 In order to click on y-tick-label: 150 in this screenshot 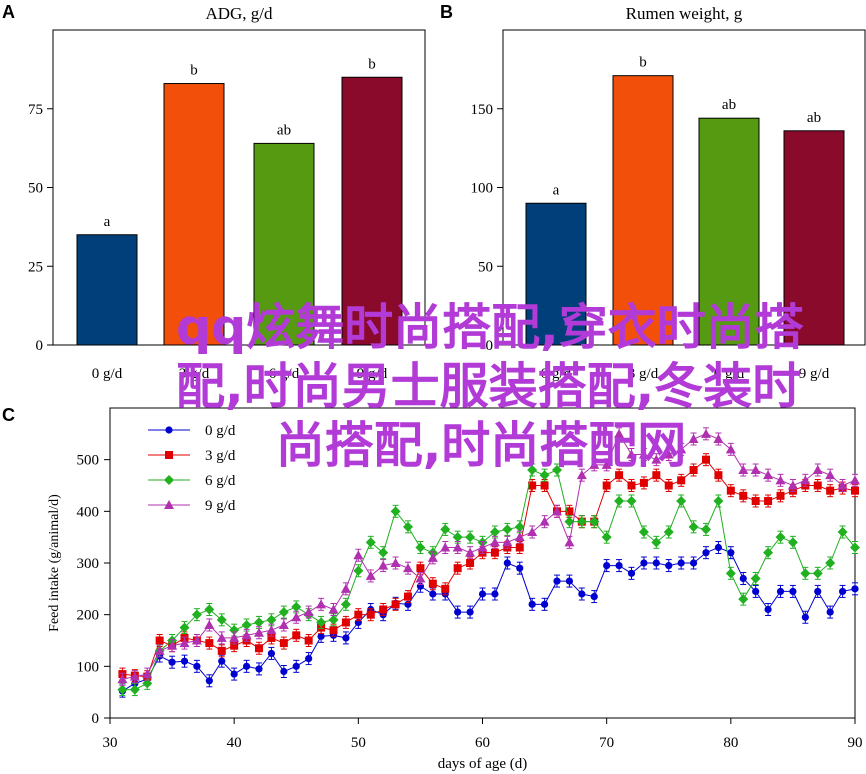, I will do `click(482, 110)`.